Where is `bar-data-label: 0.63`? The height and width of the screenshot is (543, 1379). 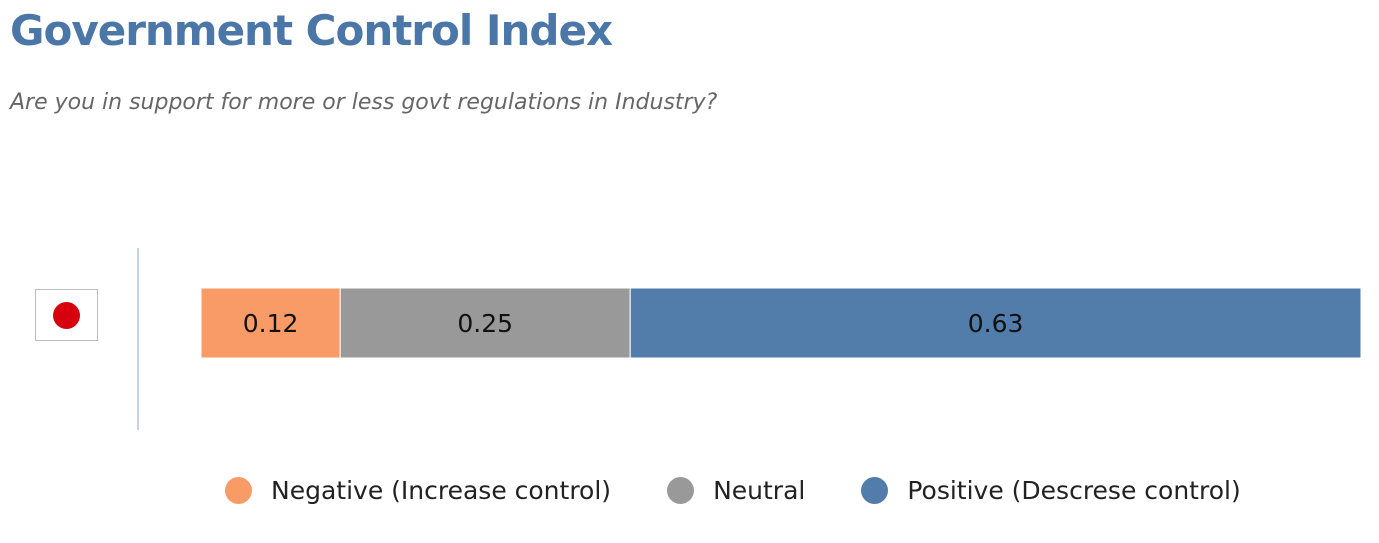
bar-data-label: 0.63 is located at coordinates (996, 323).